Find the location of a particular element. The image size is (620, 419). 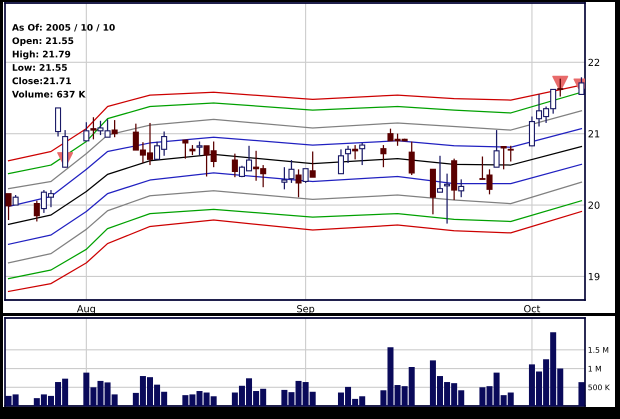

annotation: Low: 21.55 is located at coordinates (39, 67).